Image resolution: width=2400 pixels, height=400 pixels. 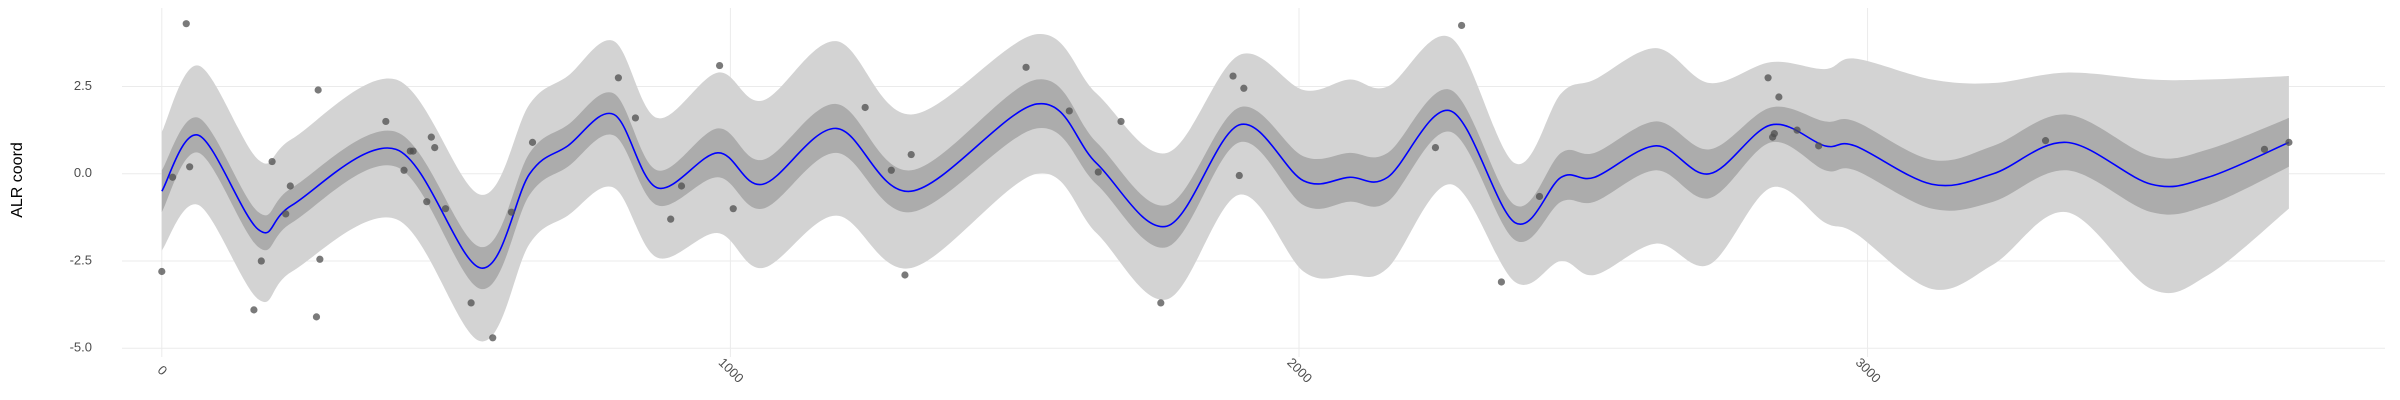 I want to click on x-tick-label: 2000, so click(x=1299, y=370).